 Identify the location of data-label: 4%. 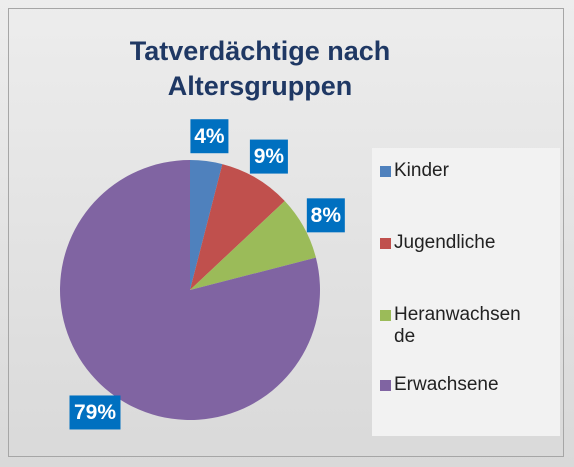
(209, 136).